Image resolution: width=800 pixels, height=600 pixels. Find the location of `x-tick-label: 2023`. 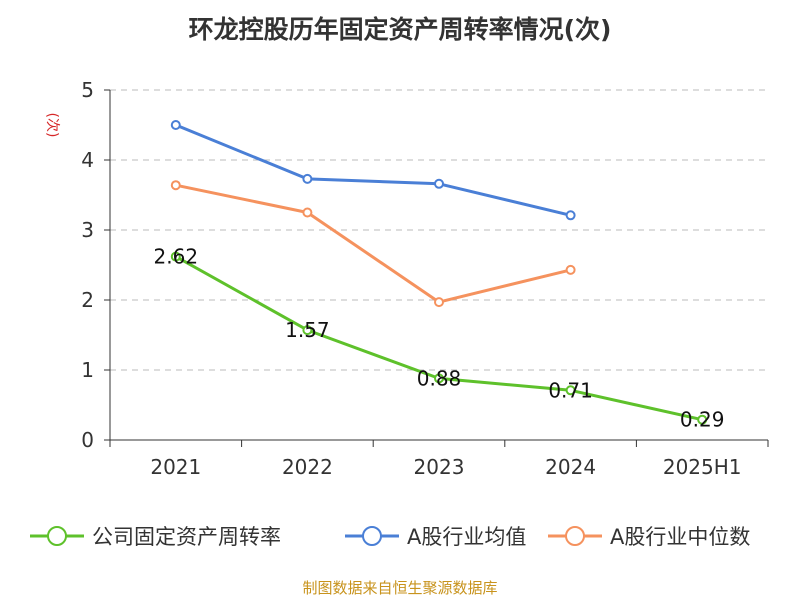

x-tick-label: 2023 is located at coordinates (439, 467).